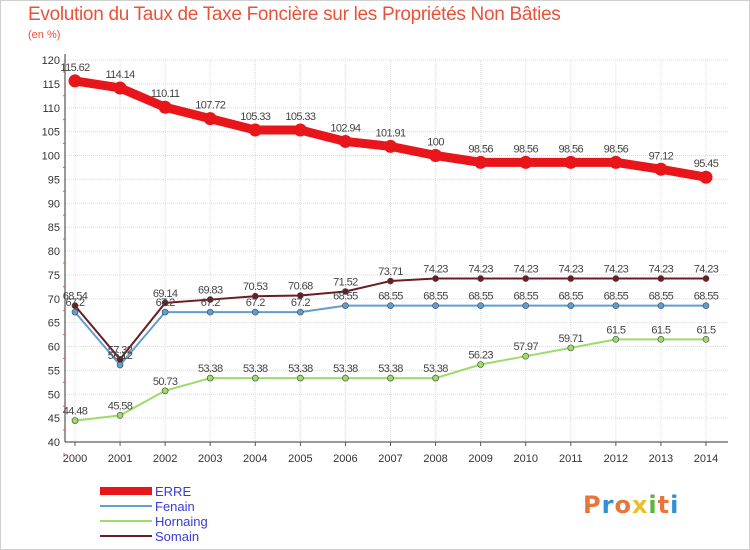 The image size is (750, 550). I want to click on proxiti-logo: Proxiti, so click(631, 505).